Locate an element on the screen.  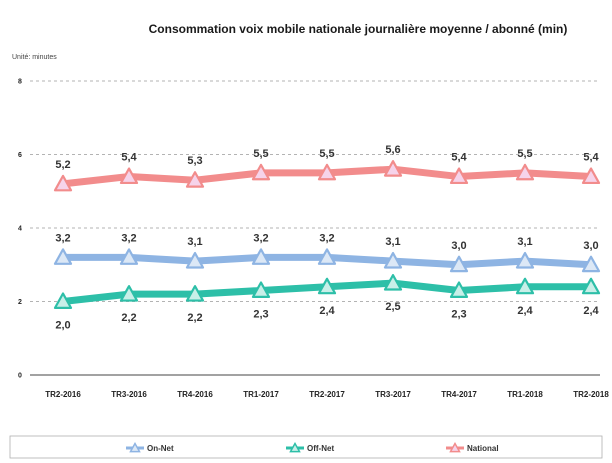
data-label-national: 5,2 is located at coordinates (62, 165).